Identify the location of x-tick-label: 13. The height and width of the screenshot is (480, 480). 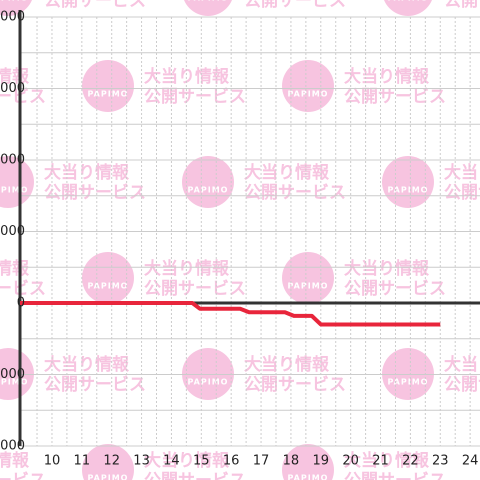
(141, 461).